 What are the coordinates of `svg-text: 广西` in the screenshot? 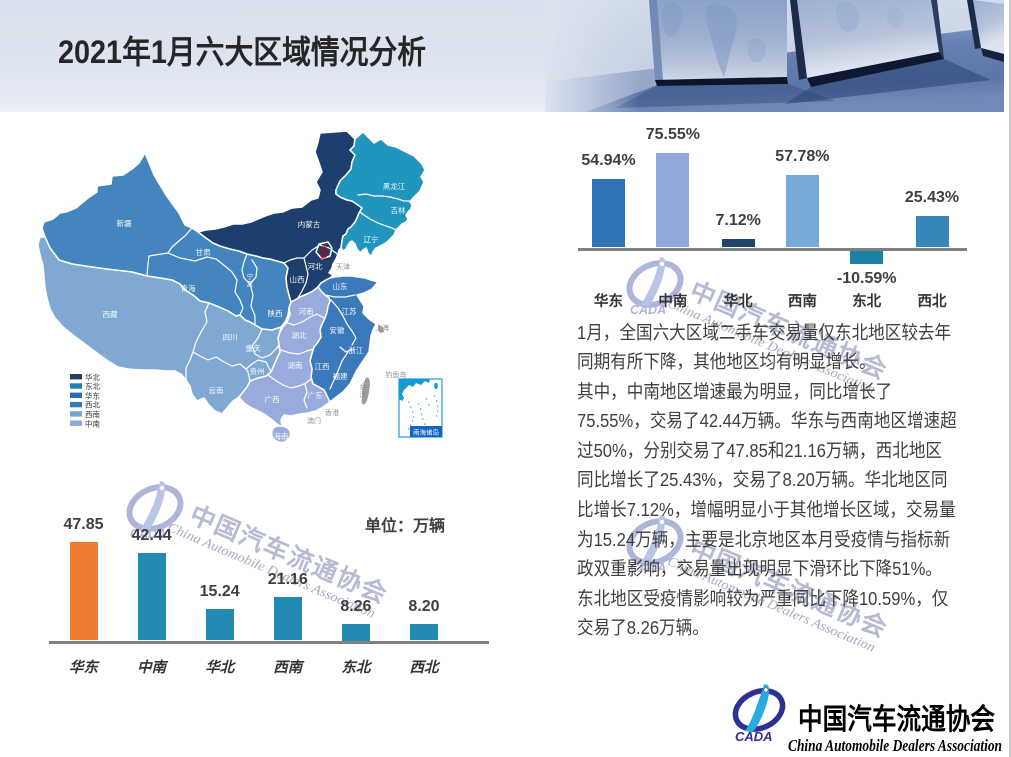 It's located at (272, 399).